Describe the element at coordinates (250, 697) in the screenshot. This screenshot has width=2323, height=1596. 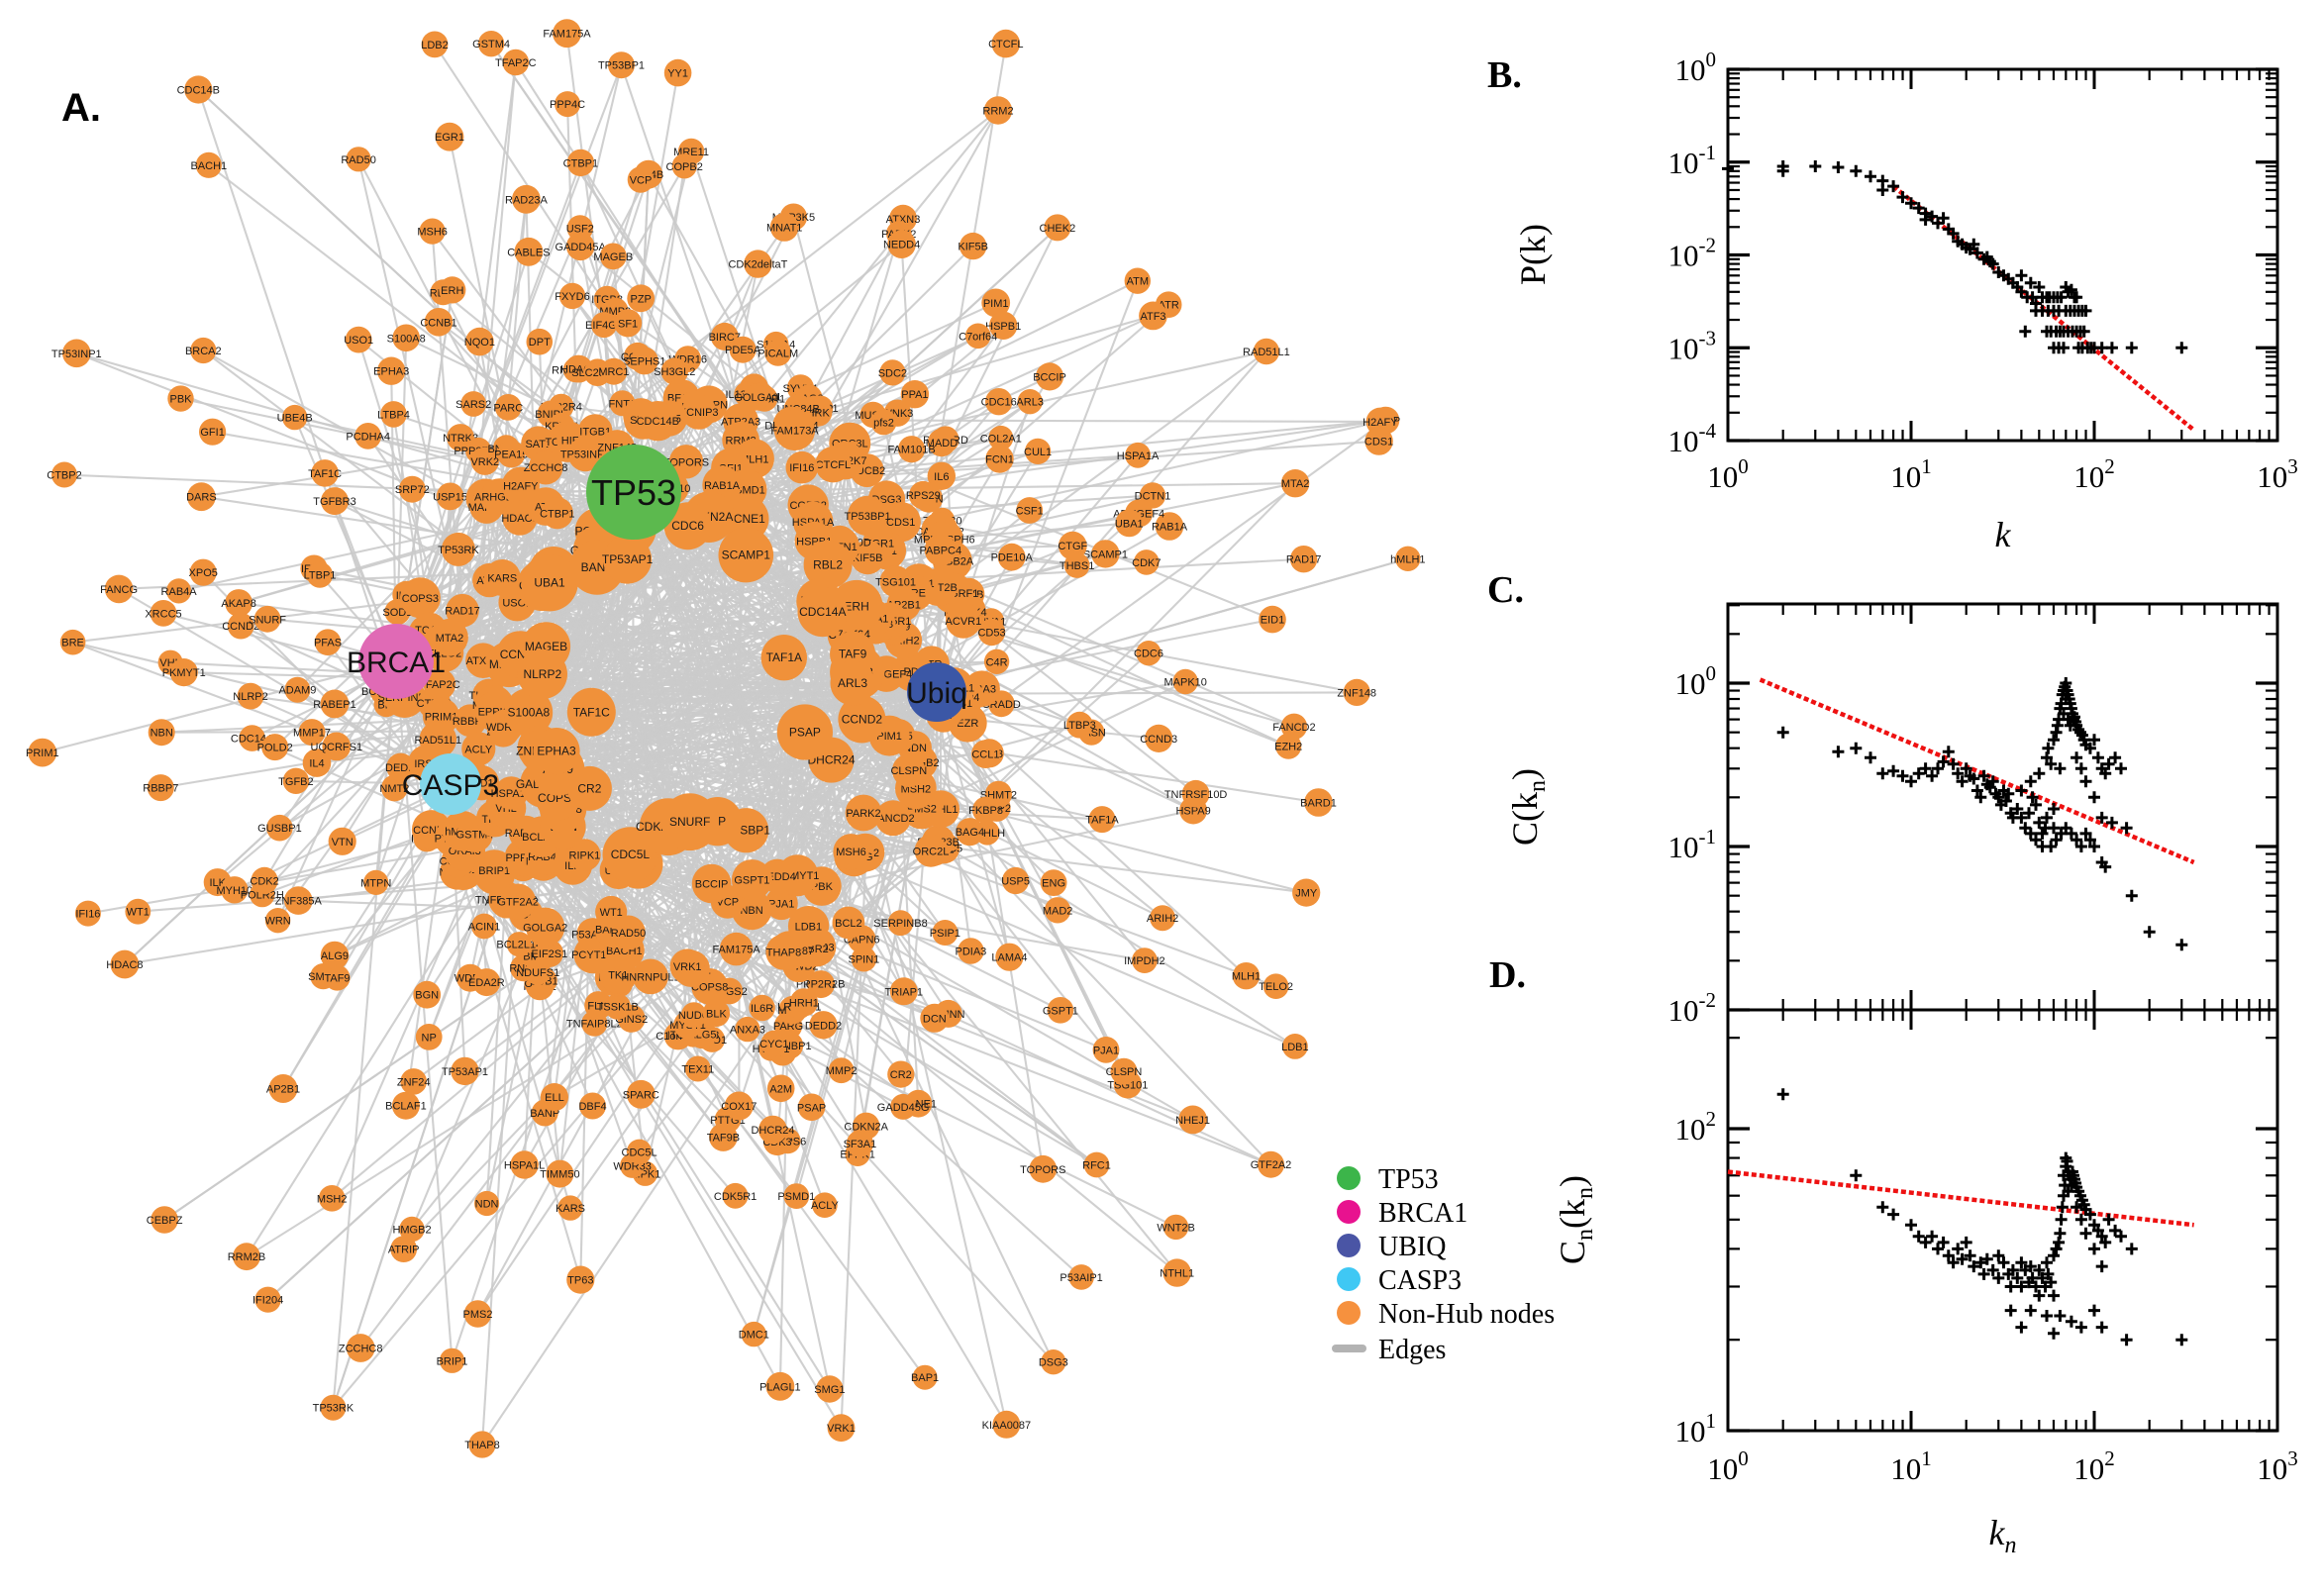
I see `network-node-label: NLRP2` at that location.